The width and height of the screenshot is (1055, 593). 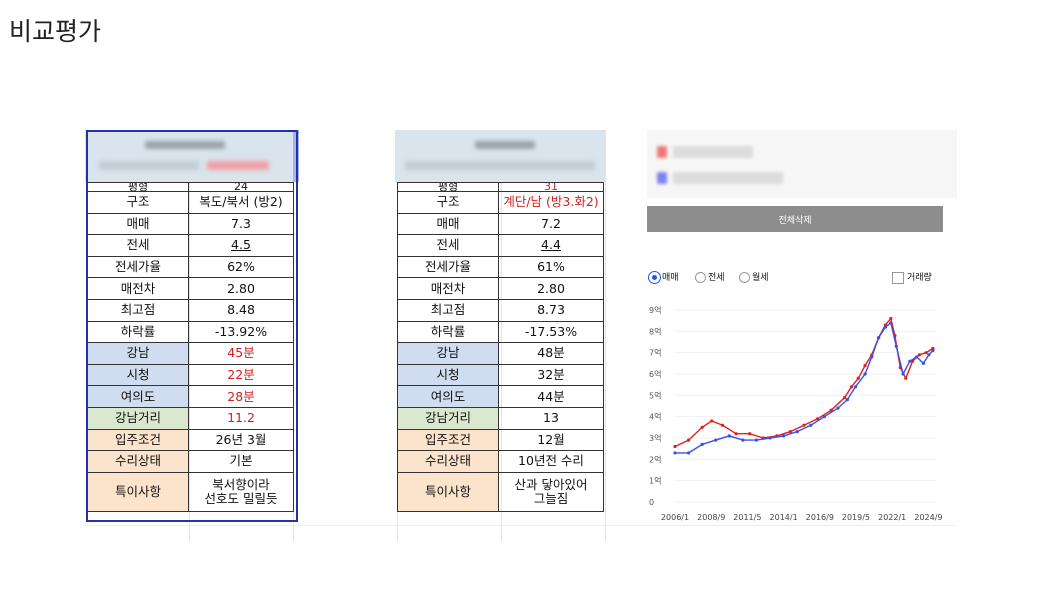 What do you see at coordinates (651, 502) in the screenshot?
I see `y-tick-label: 0` at bounding box center [651, 502].